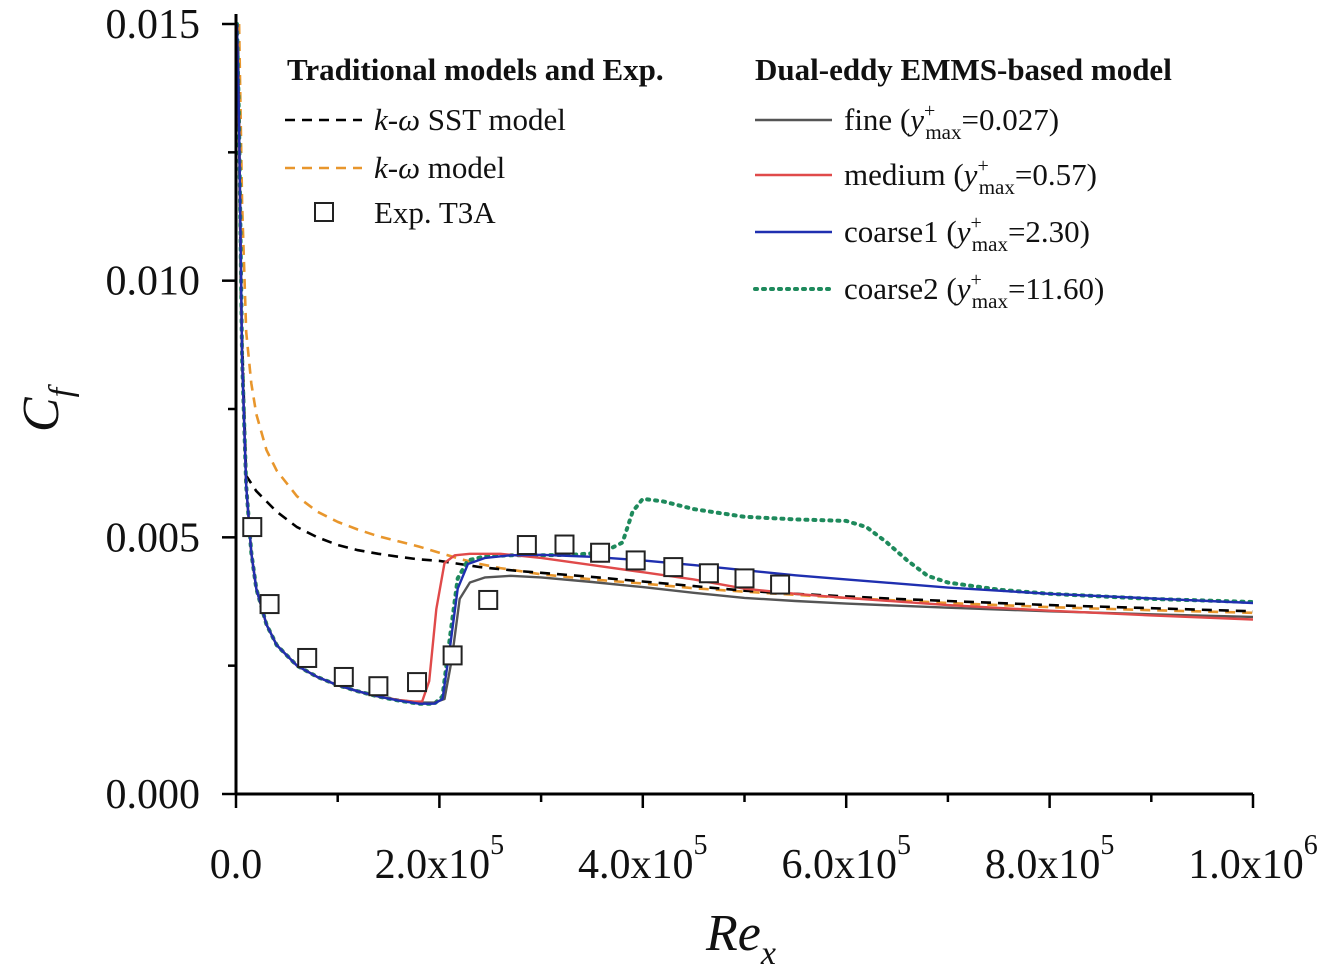  Describe the element at coordinates (1056, 288) in the screenshot. I see `legend-label-value: =11.60)` at that location.